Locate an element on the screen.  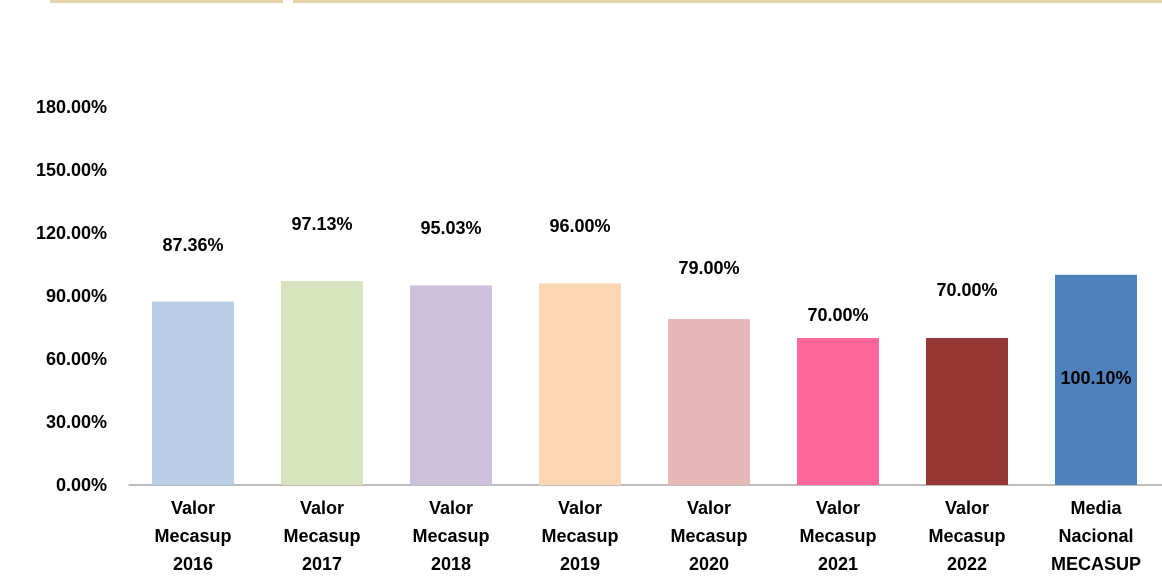
x-tick-label: Valor Mecasup 2018 is located at coordinates (451, 536).